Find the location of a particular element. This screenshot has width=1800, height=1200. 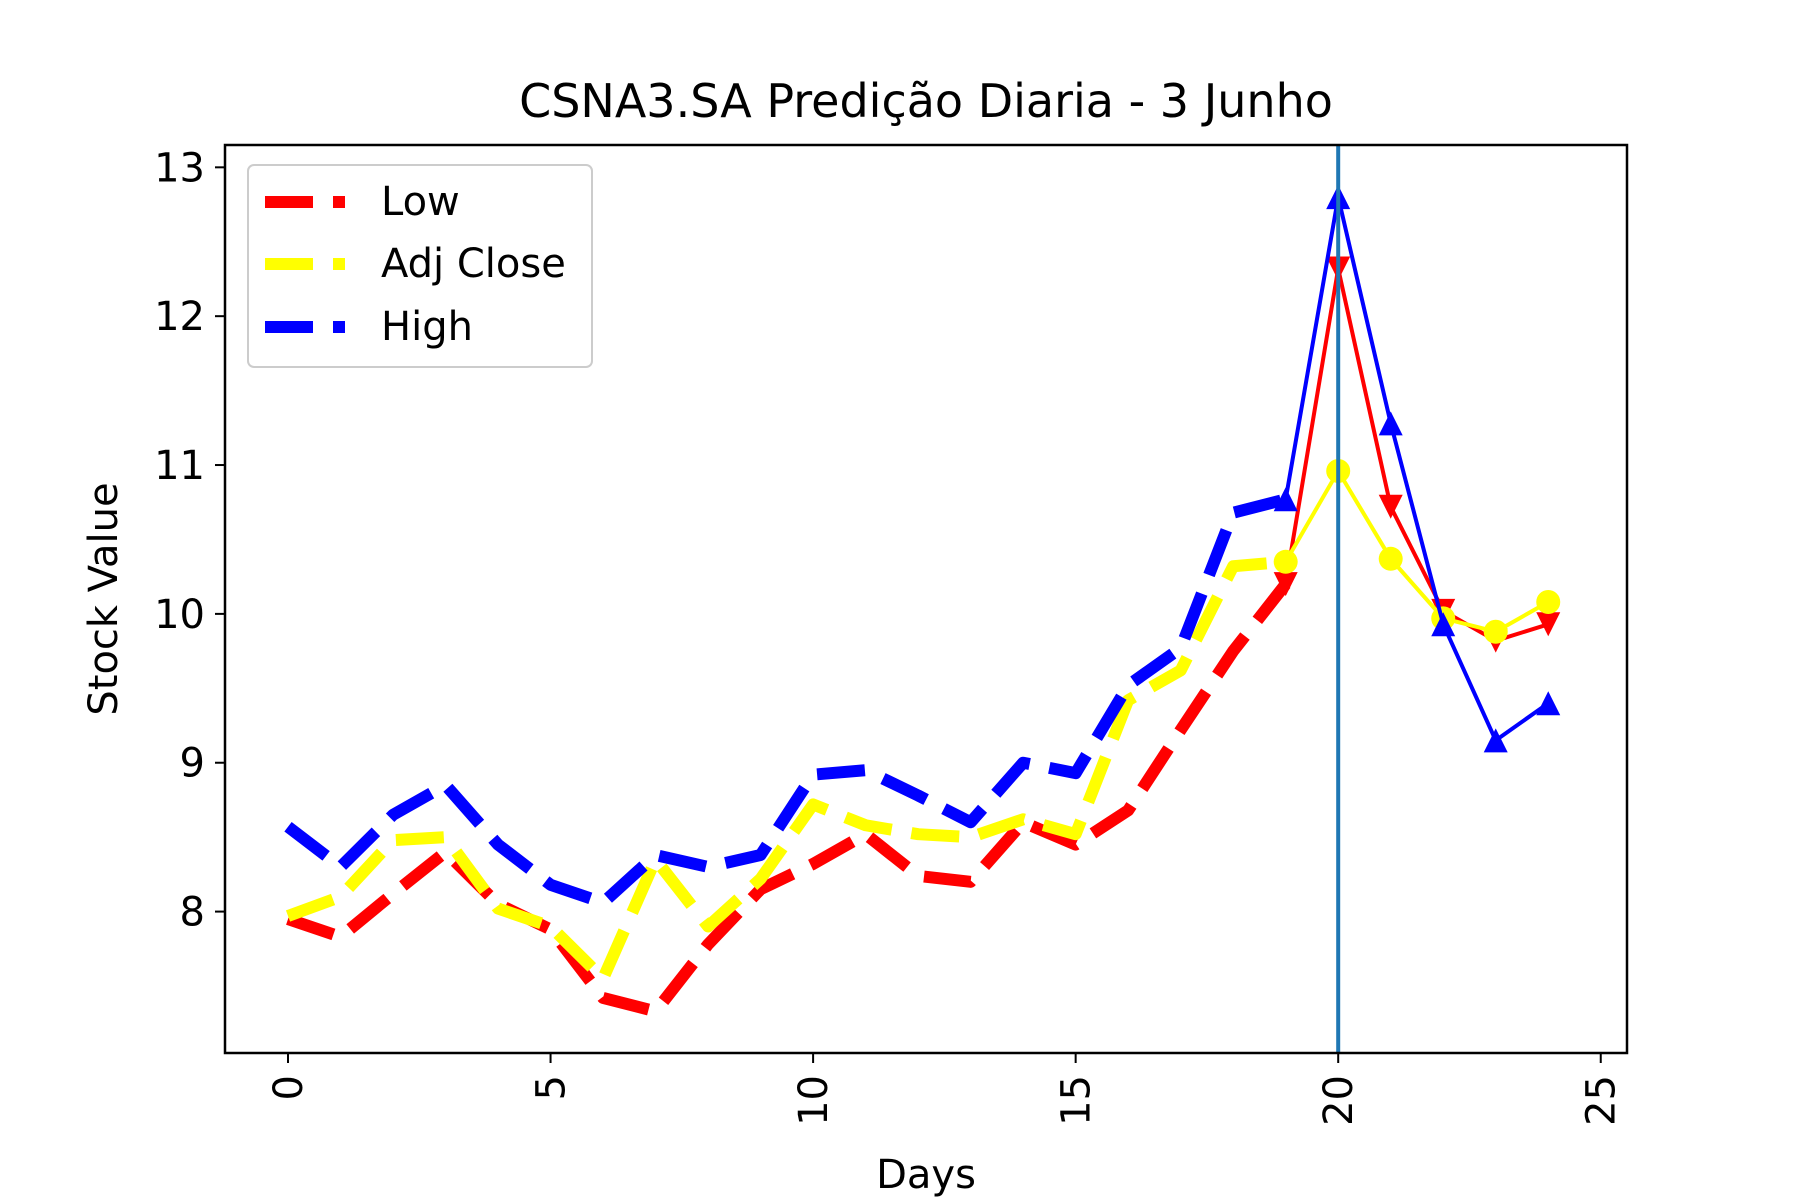

chart-title: CSNA3.SA Predição Diaria - 3 Junho is located at coordinates (926, 101).